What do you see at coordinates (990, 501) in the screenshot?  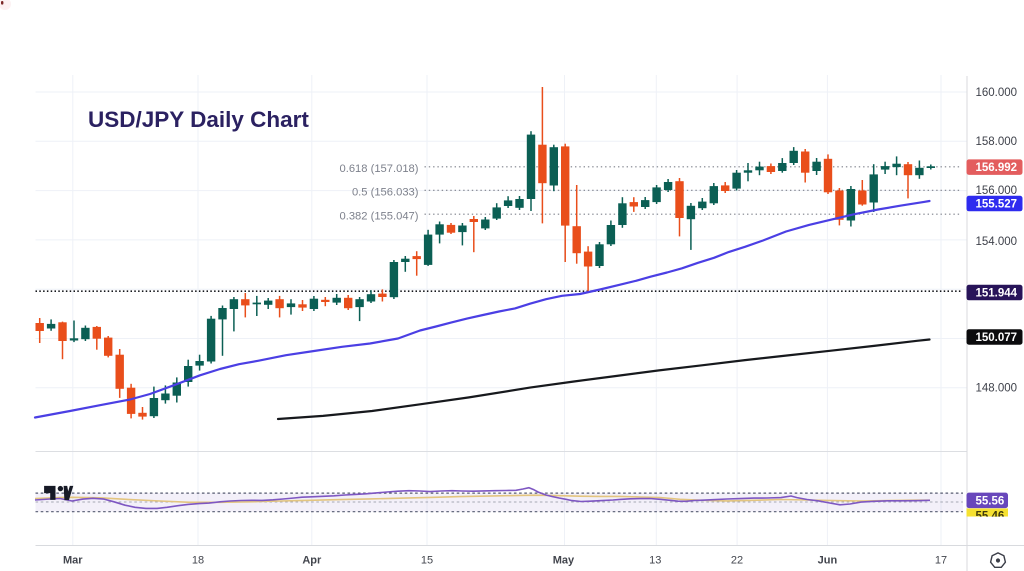 I see `svg-text: 55.56` at bounding box center [990, 501].